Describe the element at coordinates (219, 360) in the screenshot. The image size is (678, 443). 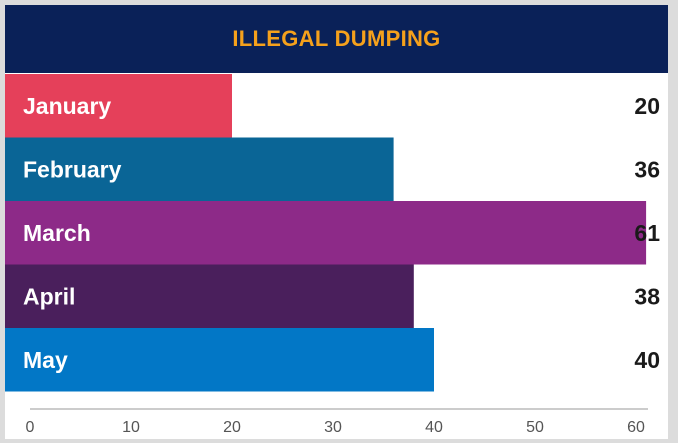
I see `bar-may` at that location.